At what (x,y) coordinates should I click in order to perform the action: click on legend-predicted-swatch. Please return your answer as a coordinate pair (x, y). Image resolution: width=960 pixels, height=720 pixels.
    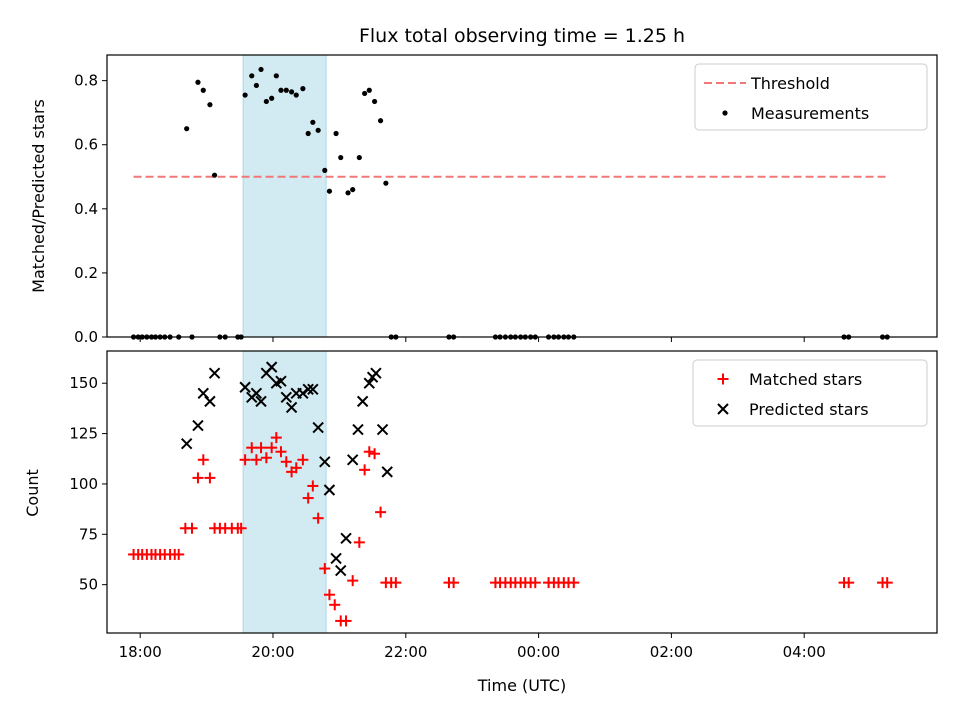
    Looking at the image, I should click on (723, 409).